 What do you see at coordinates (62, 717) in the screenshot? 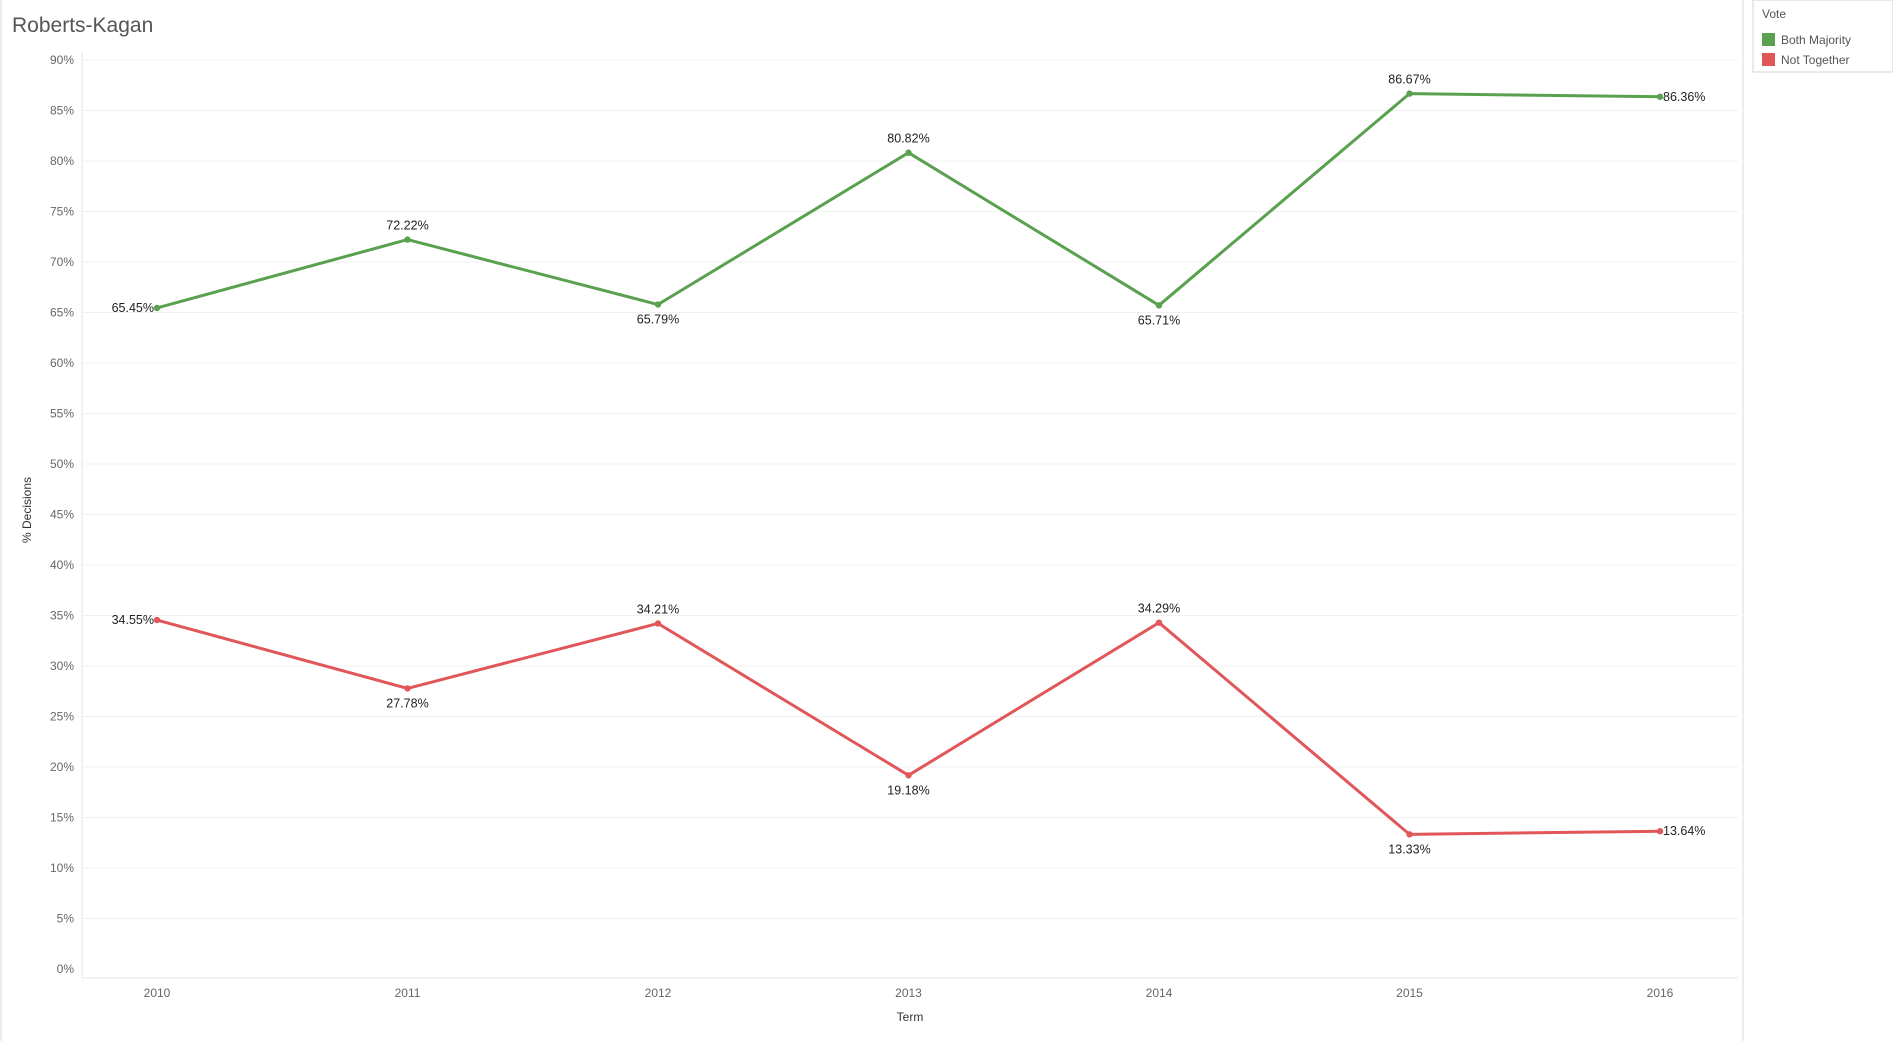
I see `y-tick-label: 25%` at bounding box center [62, 717].